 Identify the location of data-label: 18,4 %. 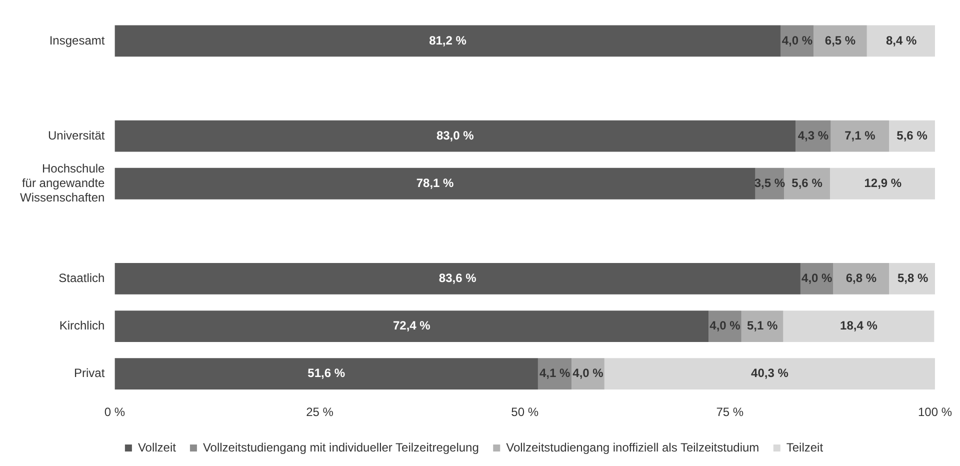
(859, 325).